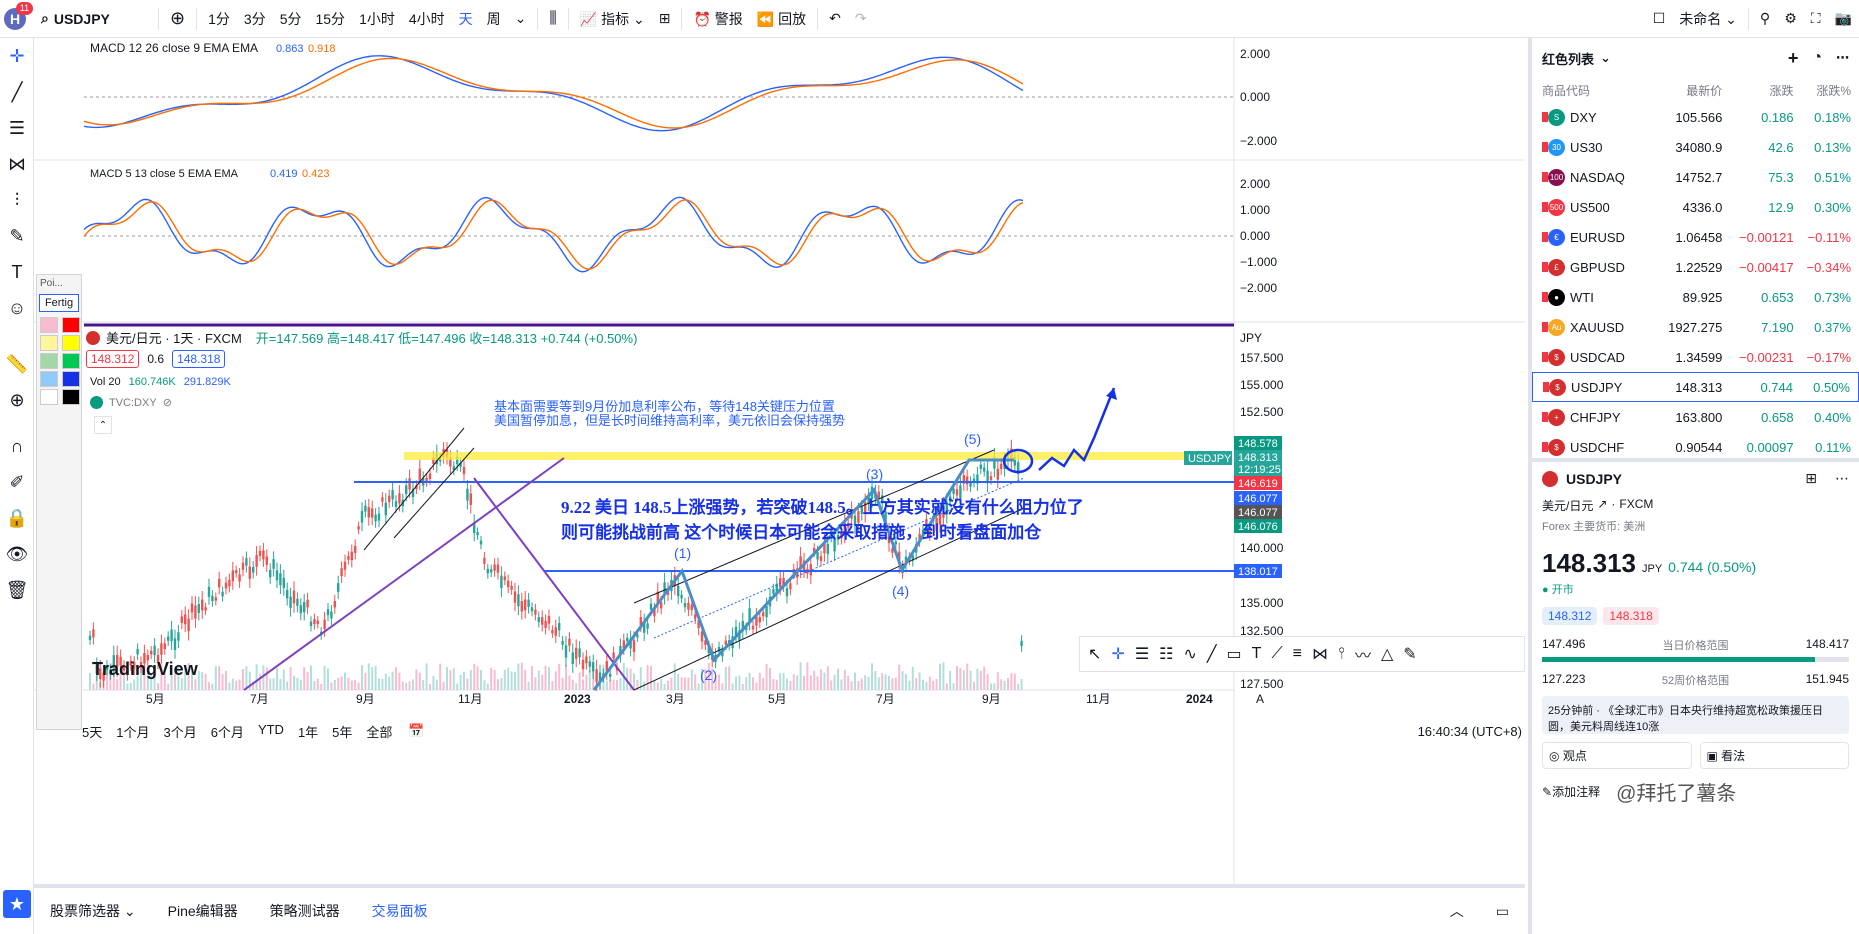 Image resolution: width=1859 pixels, height=934 pixels. I want to click on trash-icon: 🗑, so click(17, 589).